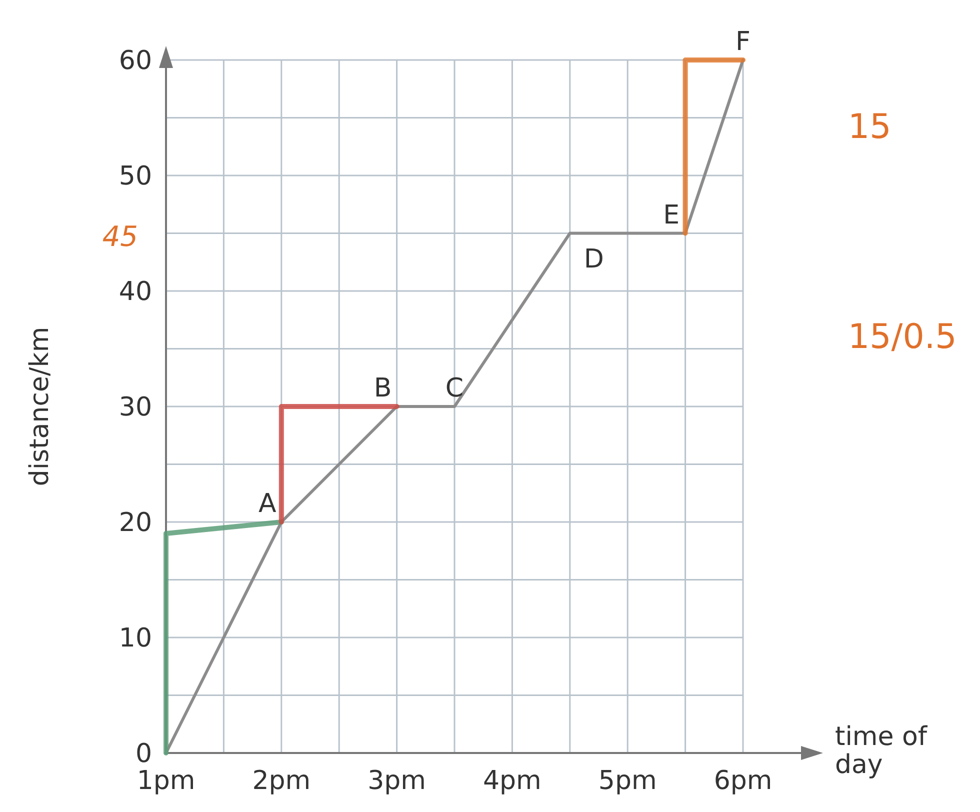 Image resolution: width=980 pixels, height=812 pixels. What do you see at coordinates (120, 236) in the screenshot?
I see `text: 45` at bounding box center [120, 236].